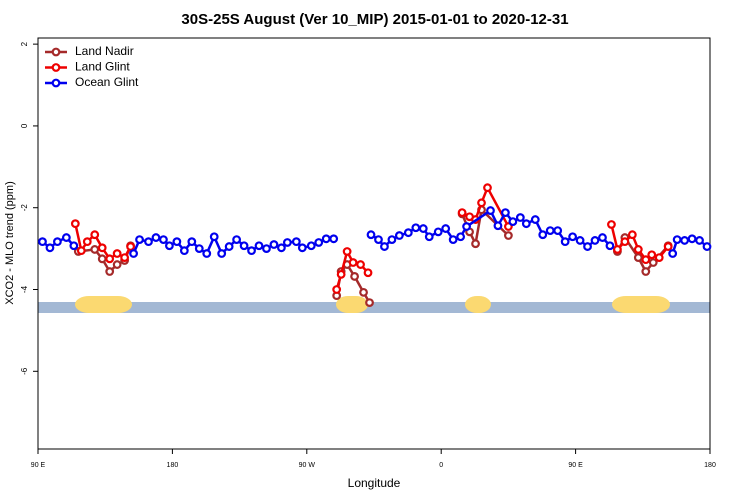 This screenshot has height=500, width=750. I want to click on y-tick-label: -4, so click(24, 289).